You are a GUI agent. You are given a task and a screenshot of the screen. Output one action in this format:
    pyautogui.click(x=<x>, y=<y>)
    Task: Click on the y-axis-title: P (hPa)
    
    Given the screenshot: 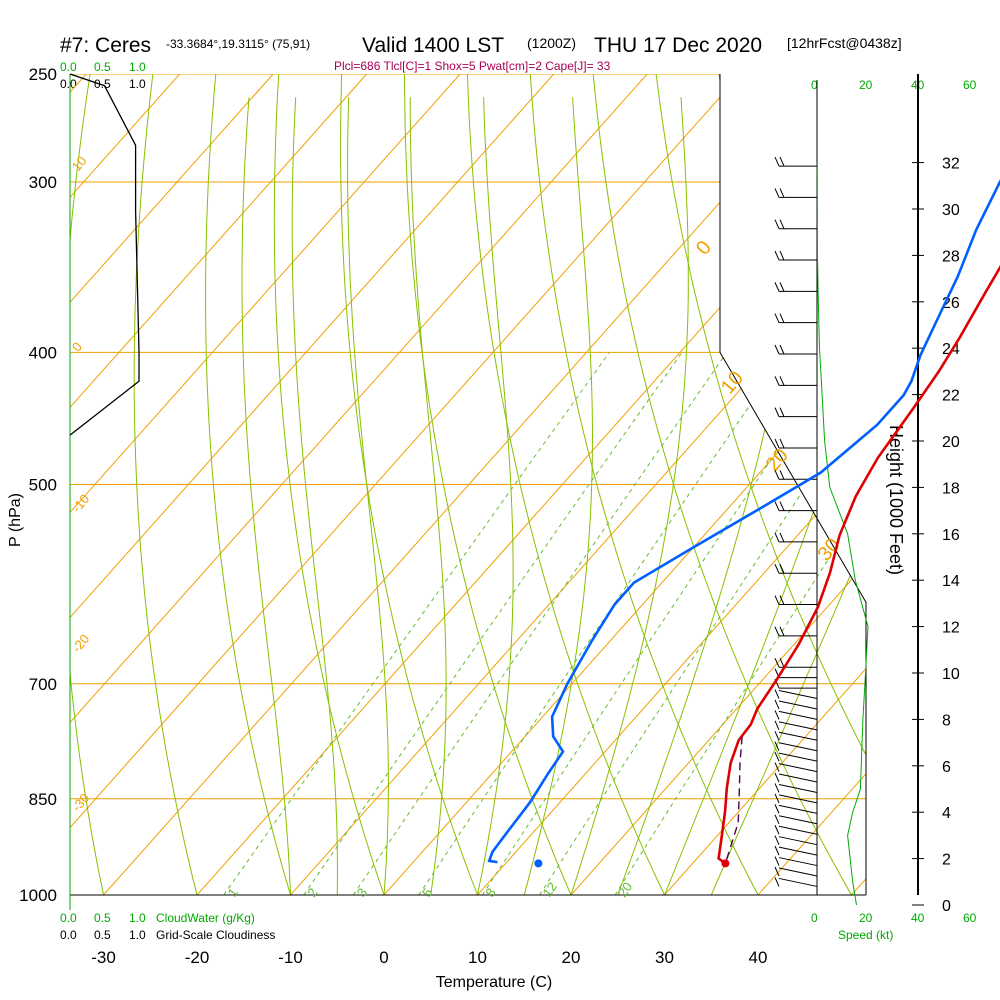 What is the action you would take?
    pyautogui.click(x=15, y=520)
    